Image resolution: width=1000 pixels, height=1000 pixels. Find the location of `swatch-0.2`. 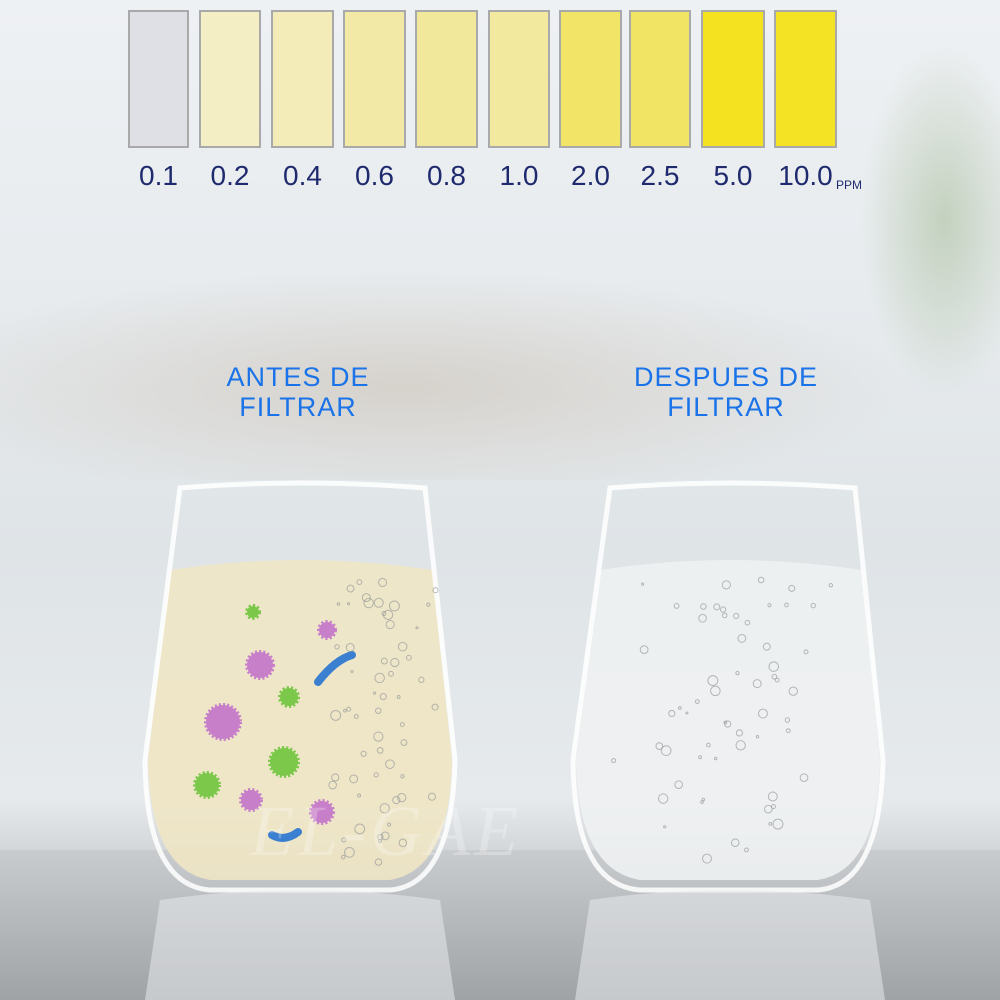

swatch-0.2 is located at coordinates (230, 79).